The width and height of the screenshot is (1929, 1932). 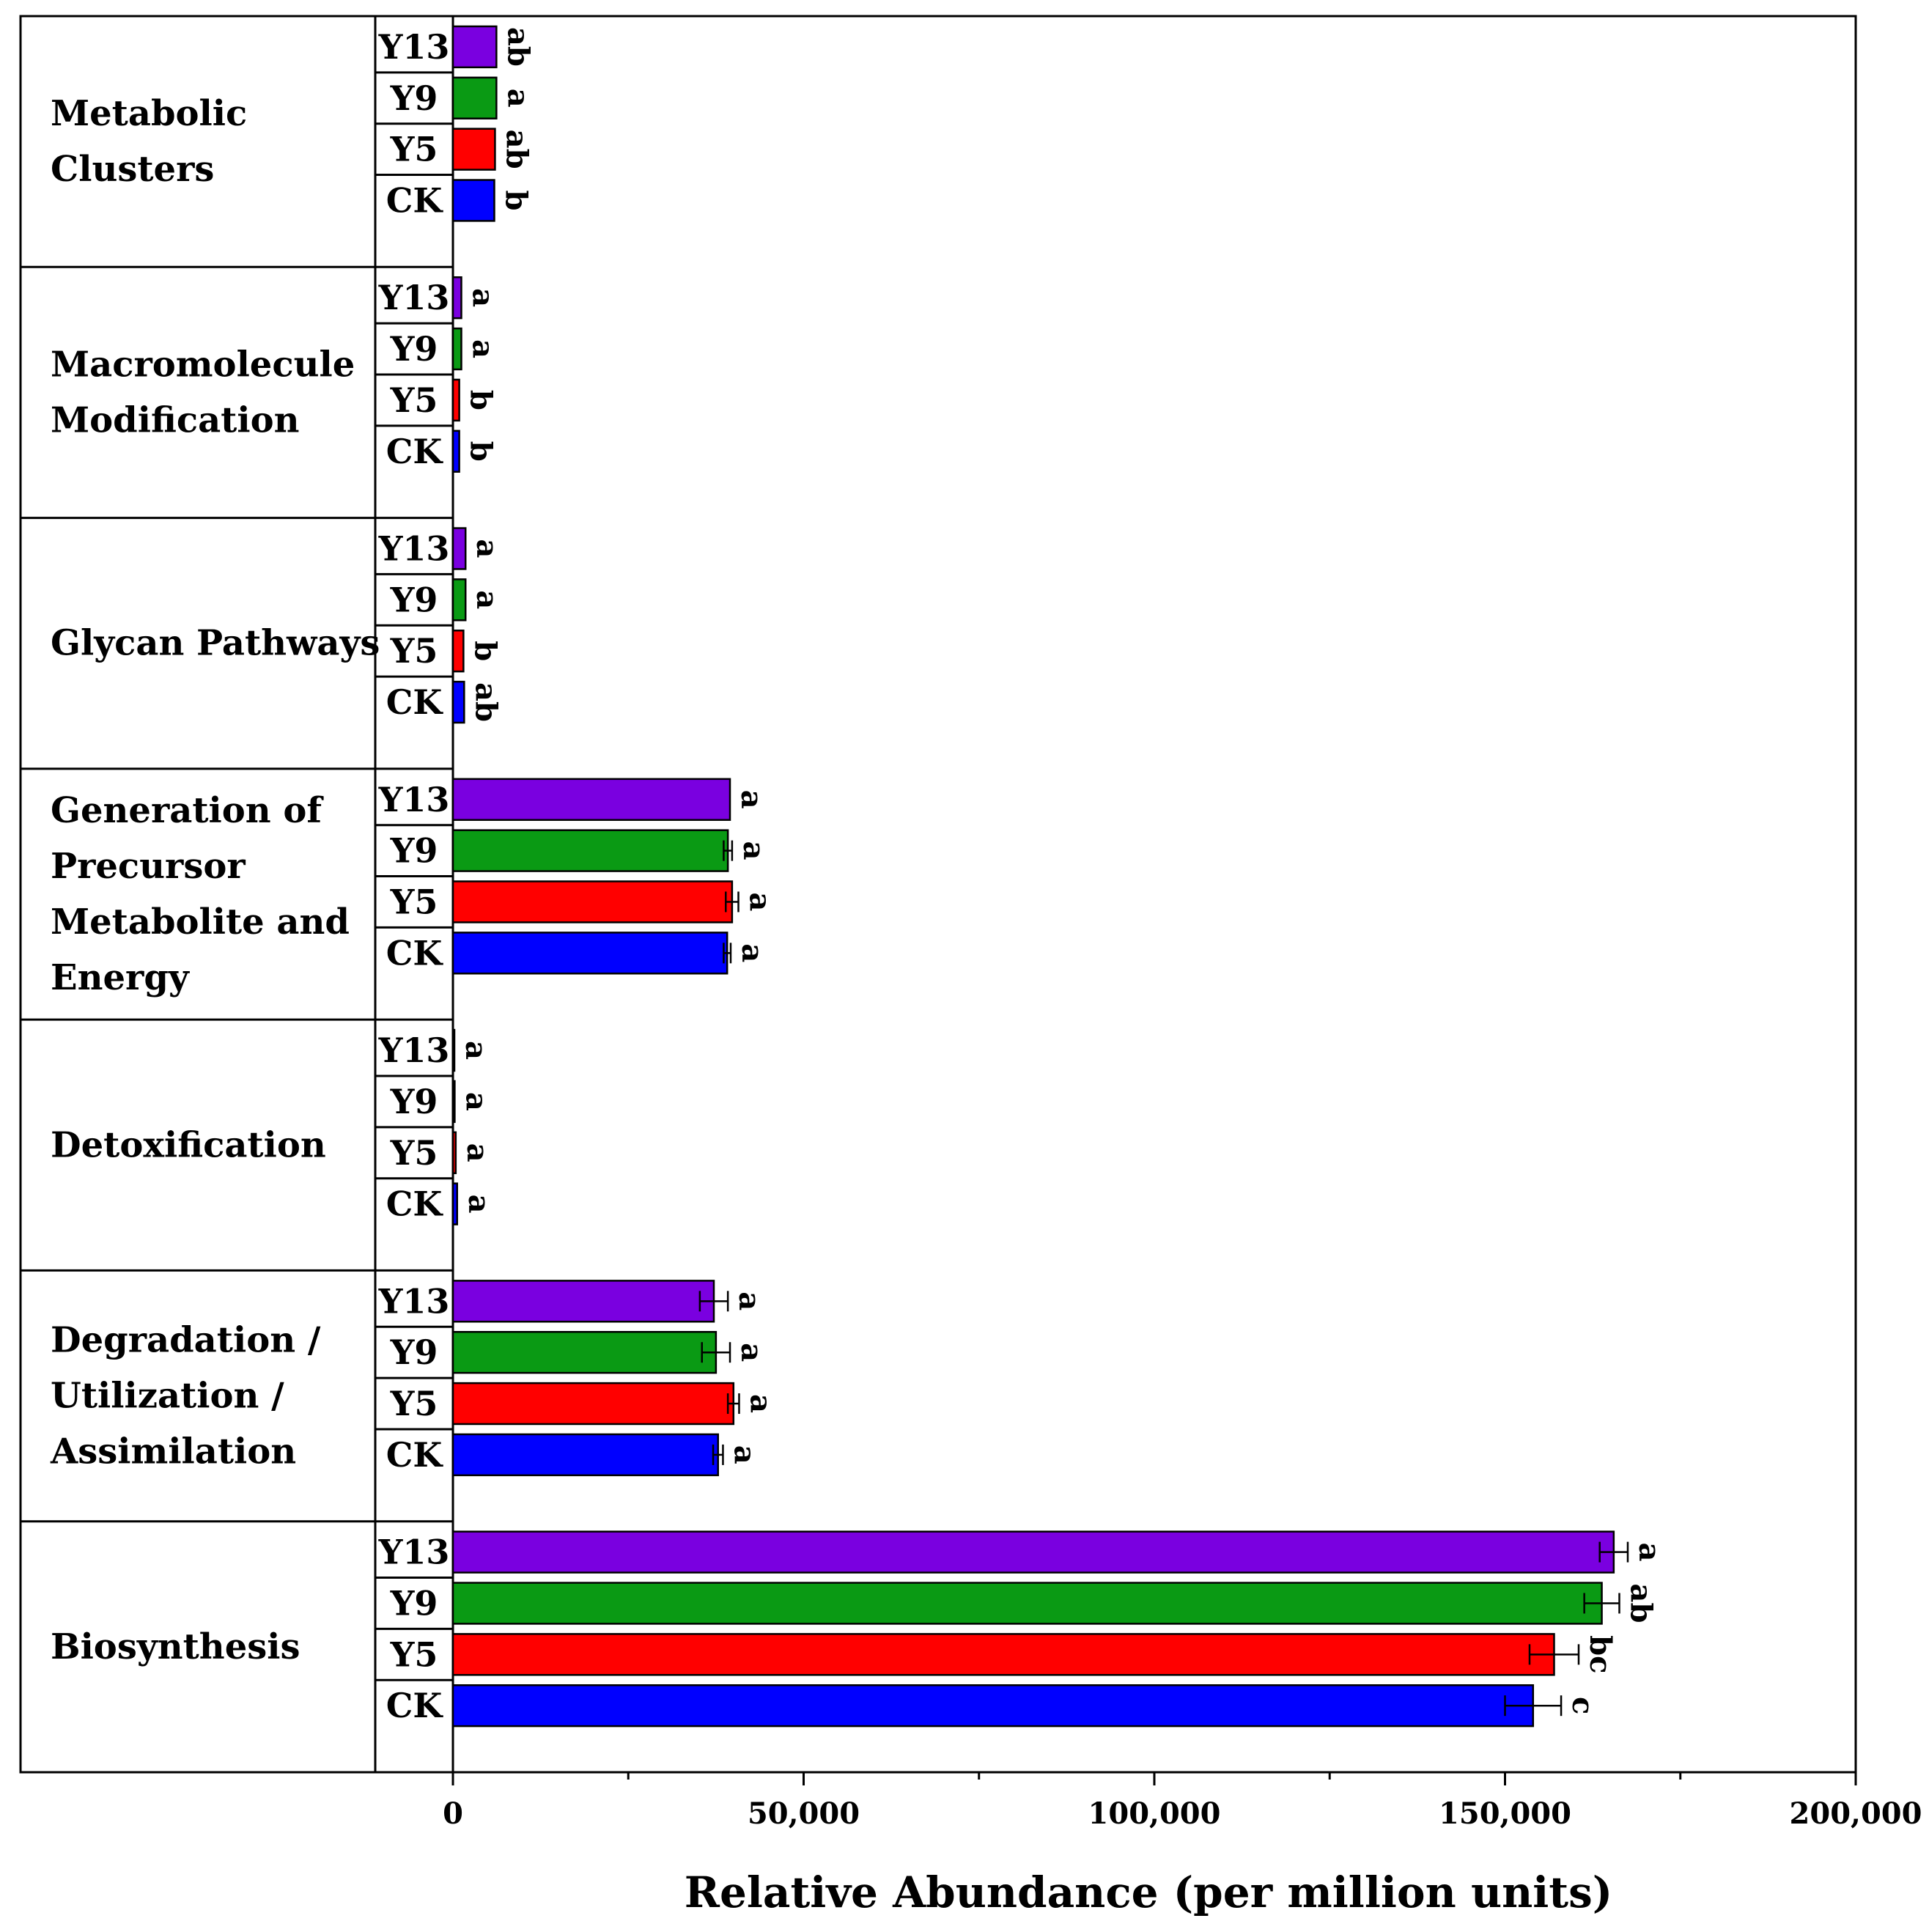 I want to click on category-label-line: Glycan Pathways, so click(x=215, y=643).